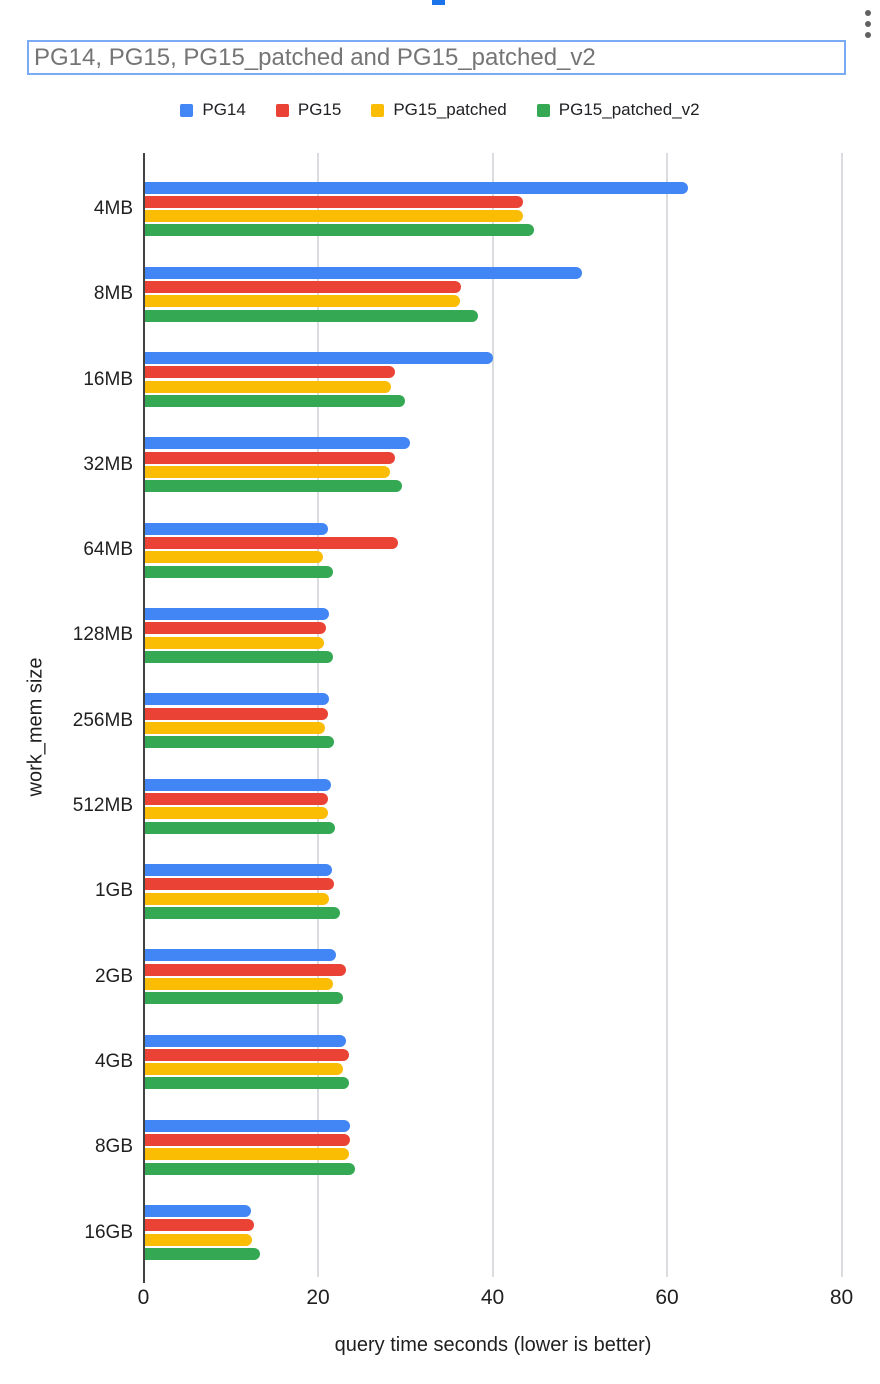 The width and height of the screenshot is (880, 1384). Describe the element at coordinates (240, 955) in the screenshot. I see `bar-PG14-2GB` at that location.